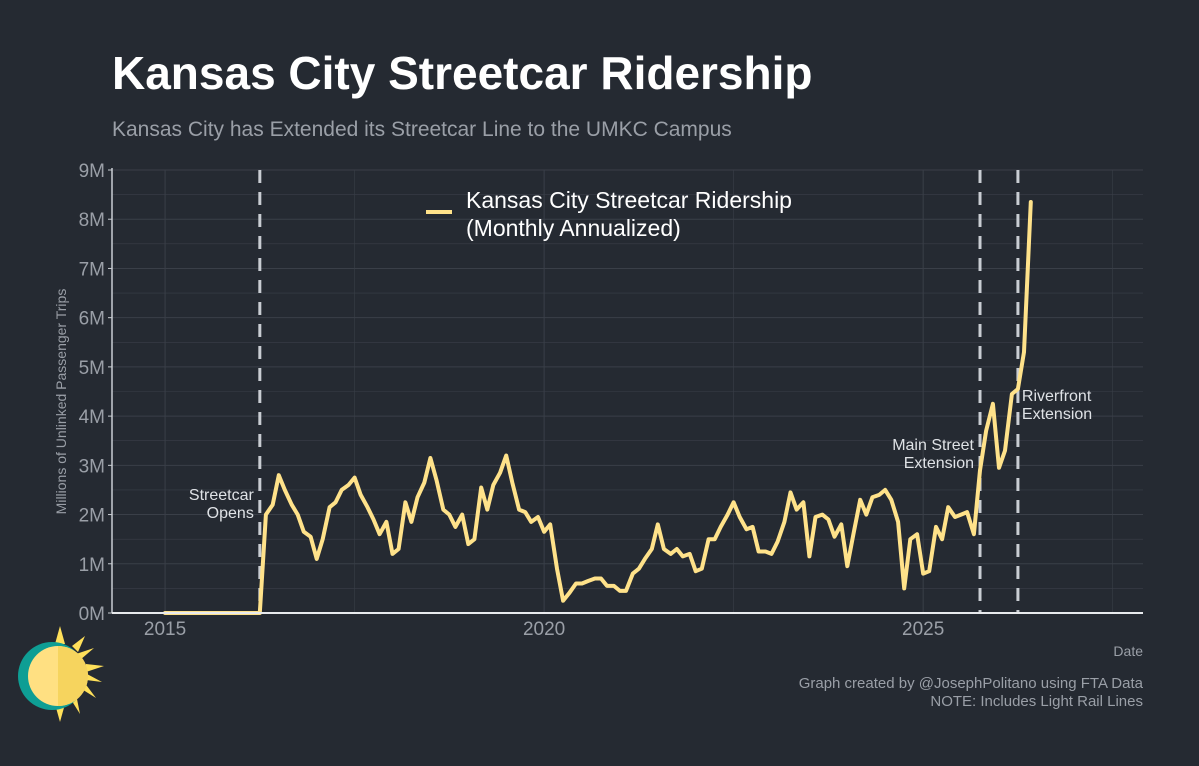 This screenshot has height=766, width=1199. What do you see at coordinates (92, 368) in the screenshot?
I see `y-tick-label: 5M` at bounding box center [92, 368].